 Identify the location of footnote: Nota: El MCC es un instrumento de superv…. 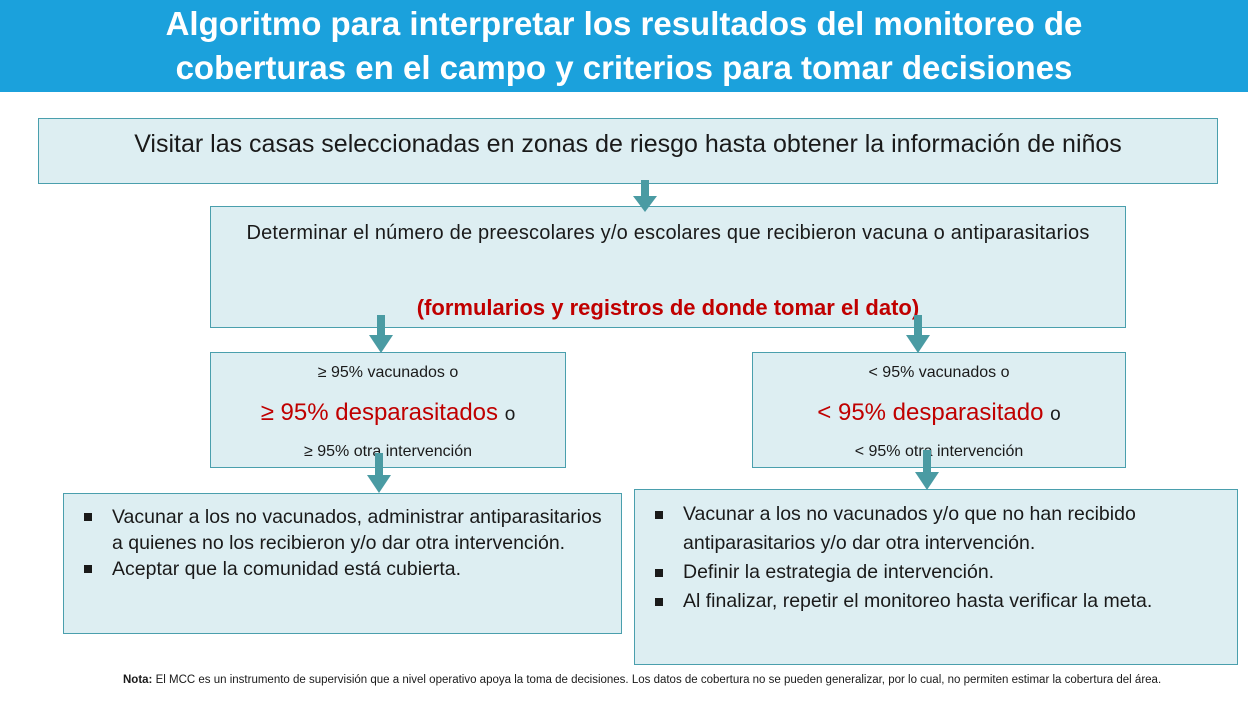
(655, 680).